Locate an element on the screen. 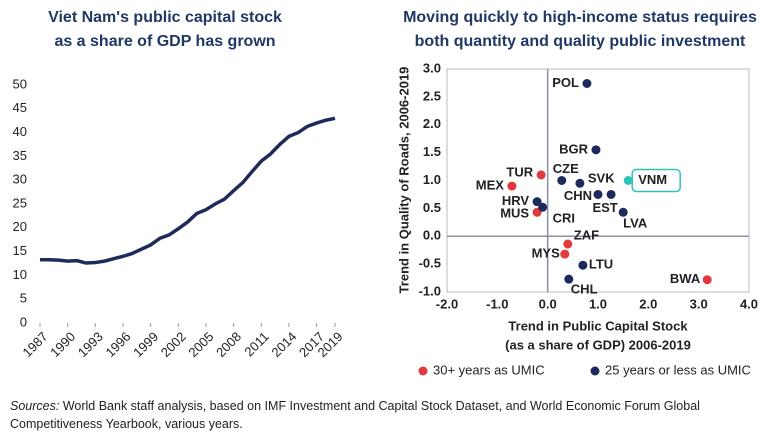 The image size is (780, 439). point-label: TUR is located at coordinates (519, 171).